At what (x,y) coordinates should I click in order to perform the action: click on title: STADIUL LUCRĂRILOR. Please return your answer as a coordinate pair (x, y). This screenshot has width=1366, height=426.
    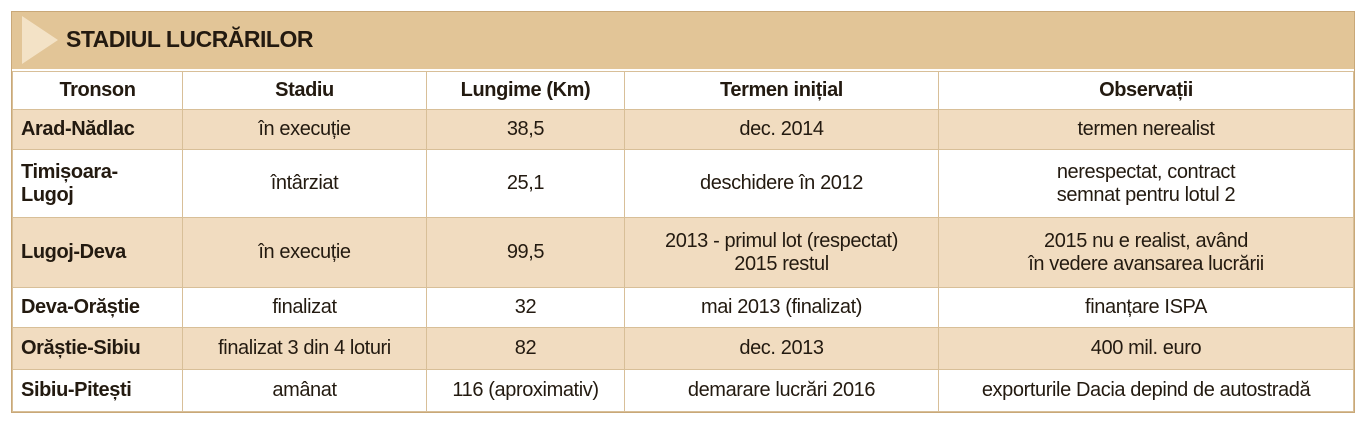
    Looking at the image, I should click on (189, 39).